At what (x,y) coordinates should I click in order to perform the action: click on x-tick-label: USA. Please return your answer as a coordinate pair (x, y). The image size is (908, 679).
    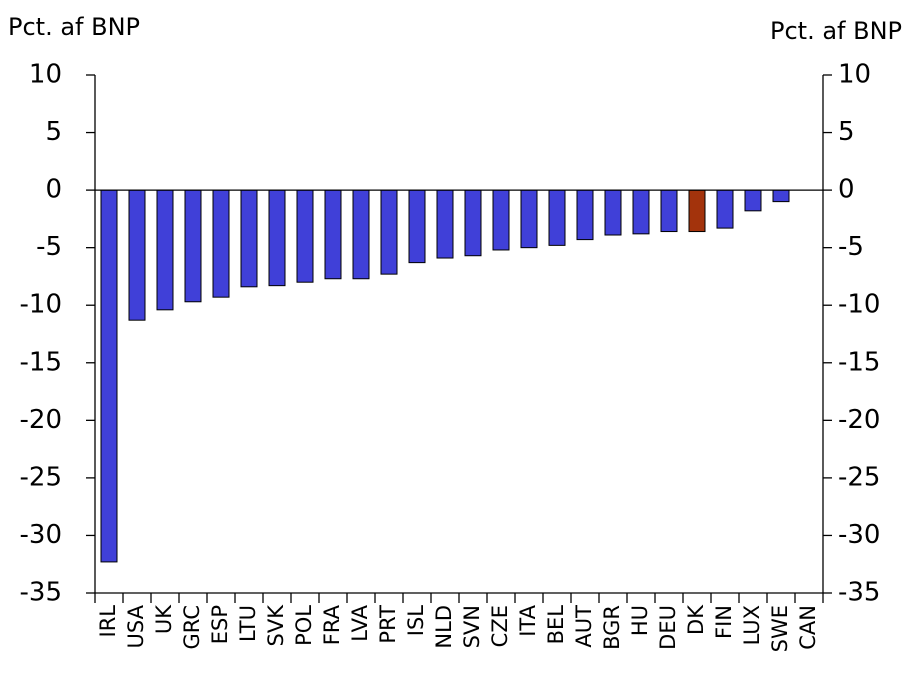
    Looking at the image, I should click on (136, 626).